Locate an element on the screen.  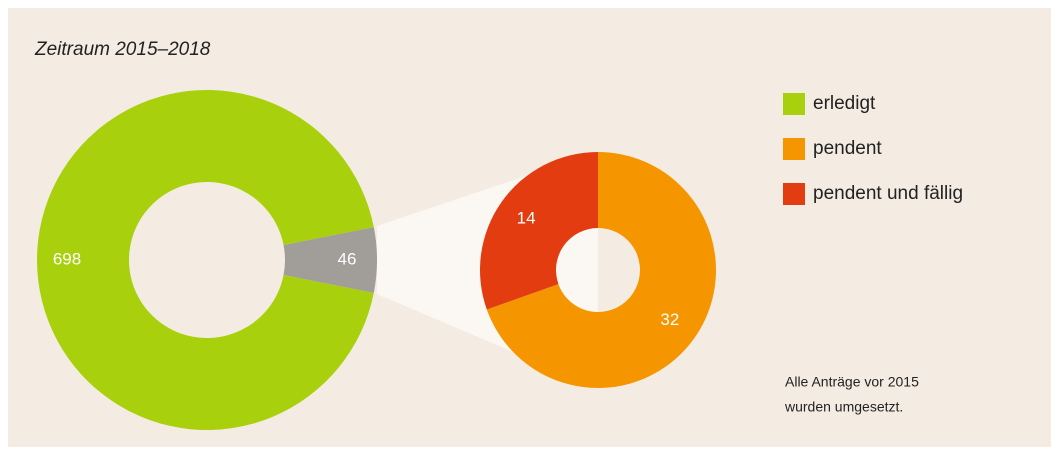
data-label: 46 is located at coordinates (347, 258).